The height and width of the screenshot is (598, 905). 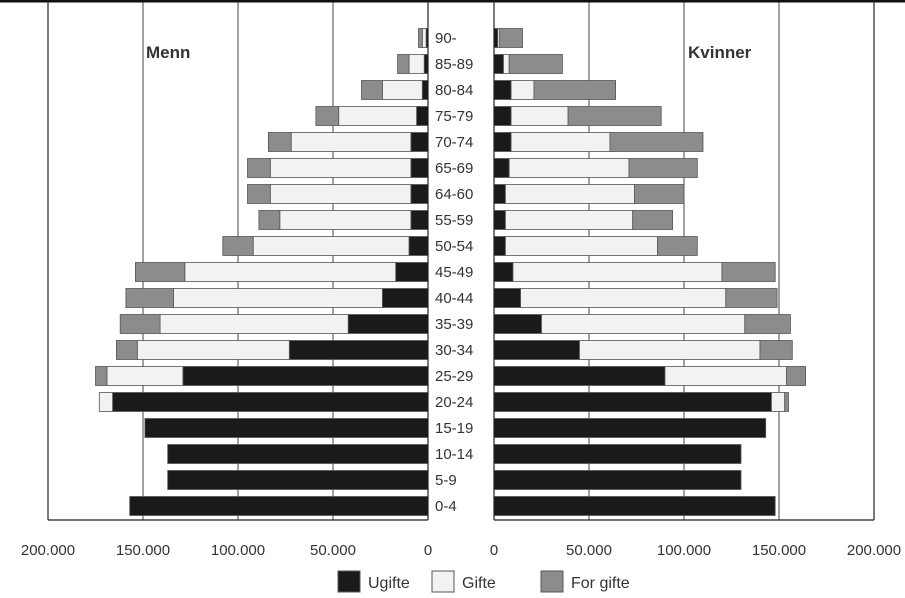 What do you see at coordinates (428, 550) in the screenshot?
I see `x-tick-label-left: 0` at bounding box center [428, 550].